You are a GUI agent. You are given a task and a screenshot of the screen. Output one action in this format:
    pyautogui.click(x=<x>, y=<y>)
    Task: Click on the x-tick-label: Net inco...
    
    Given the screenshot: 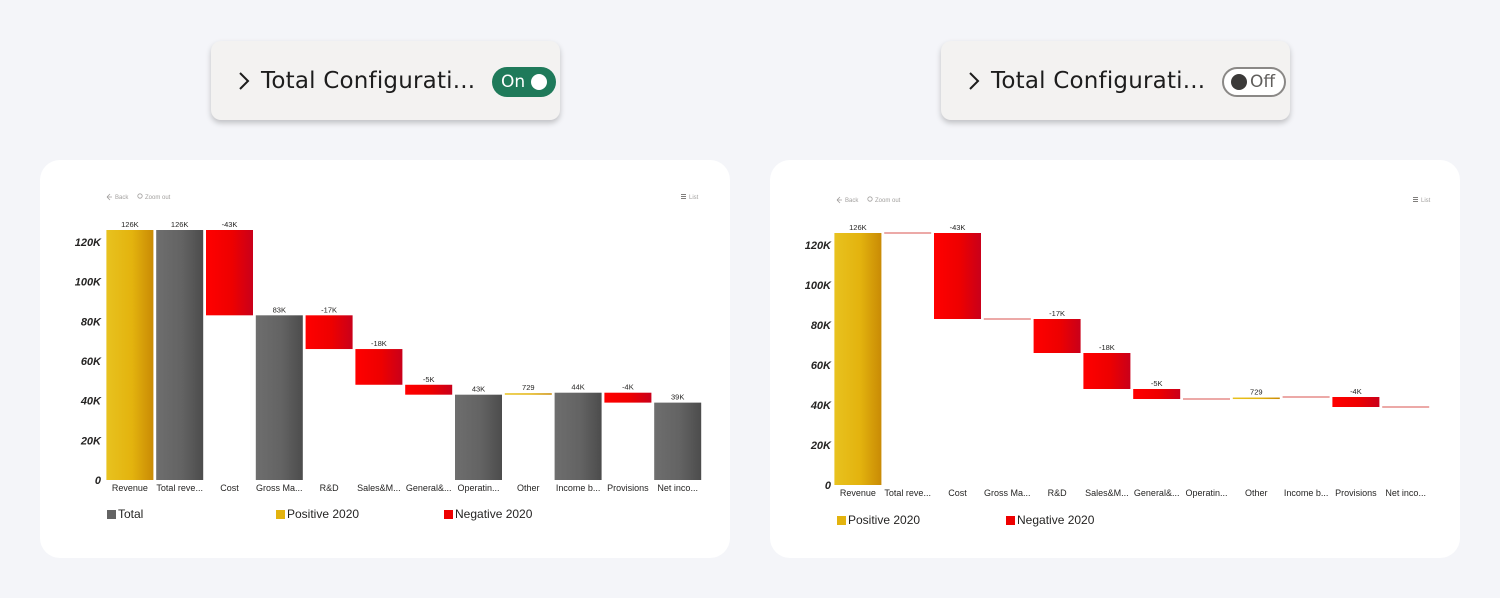 What is the action you would take?
    pyautogui.click(x=1405, y=493)
    